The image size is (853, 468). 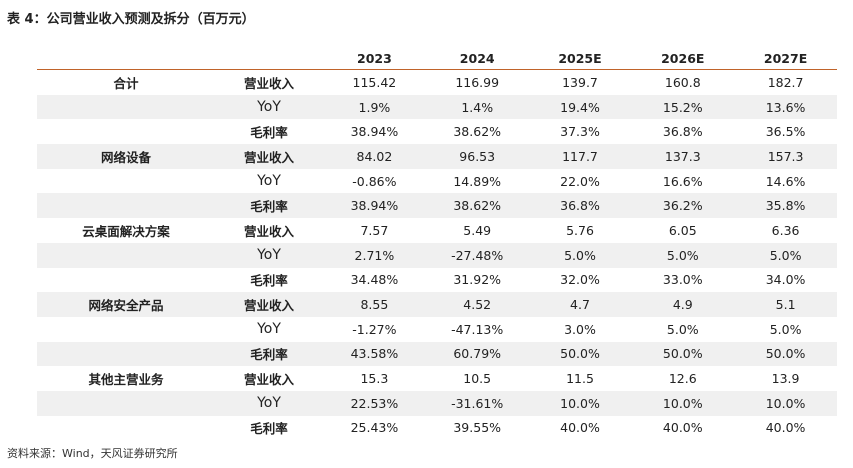 What do you see at coordinates (374, 230) in the screenshot?
I see `value-cell: 7.57` at bounding box center [374, 230].